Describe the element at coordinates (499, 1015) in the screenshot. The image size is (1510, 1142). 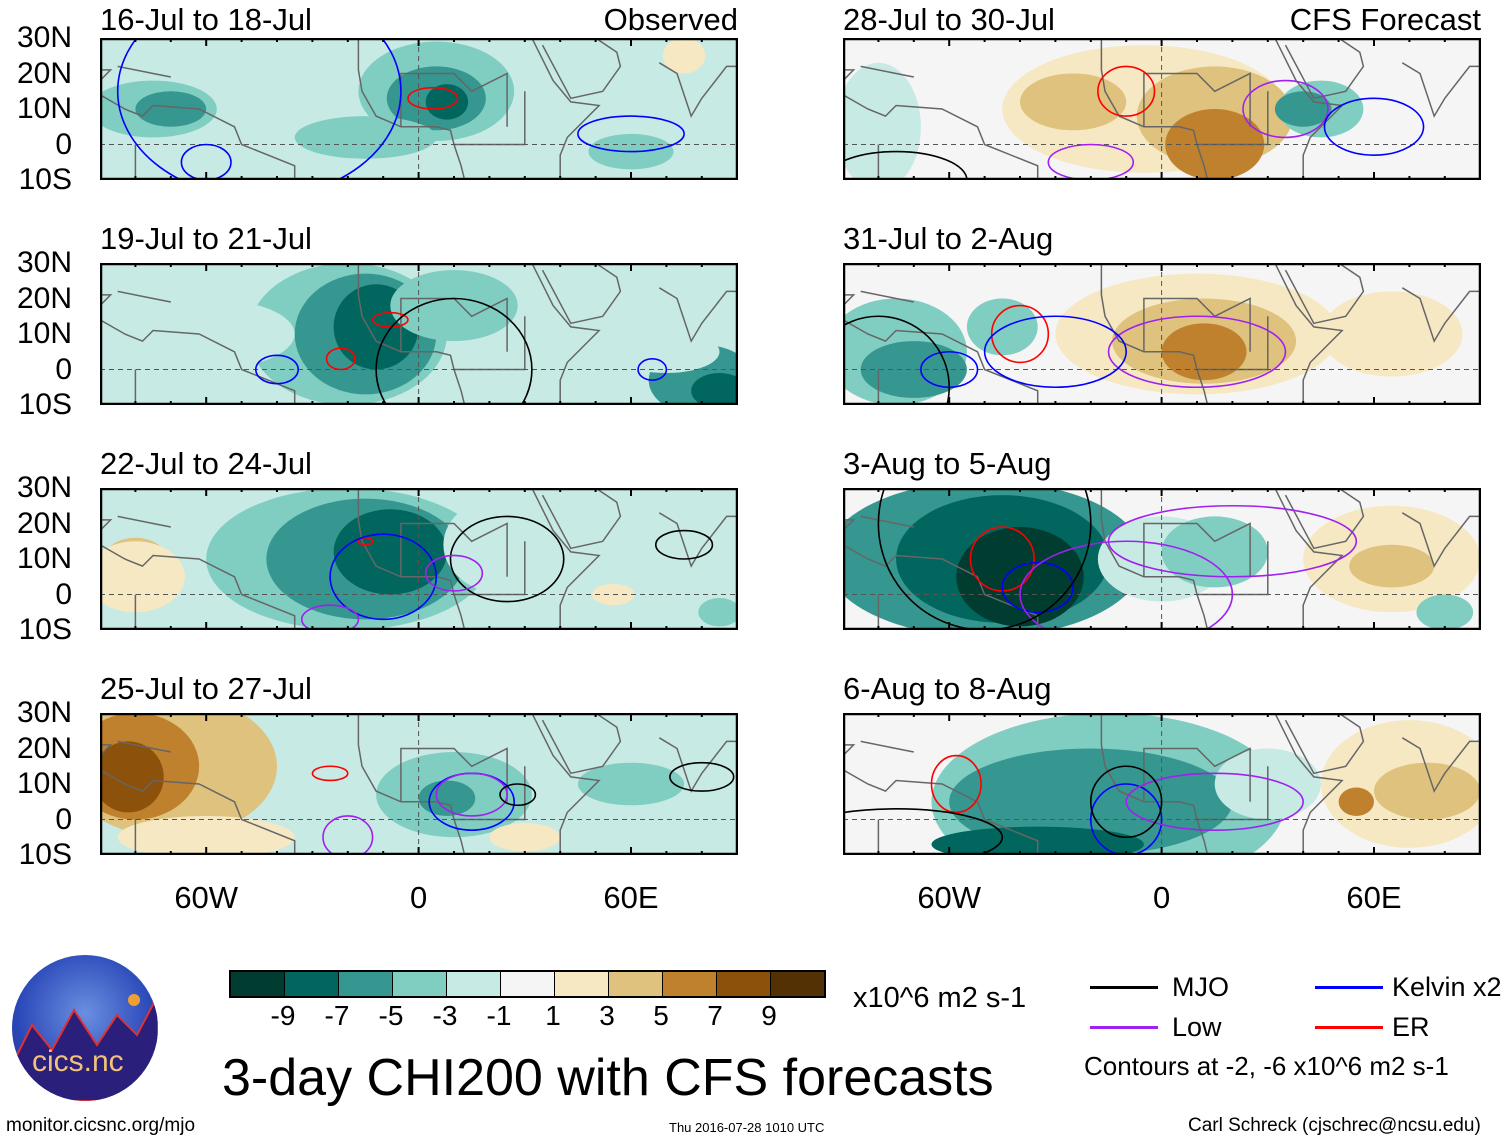
I see `colorbar-label: -1` at that location.